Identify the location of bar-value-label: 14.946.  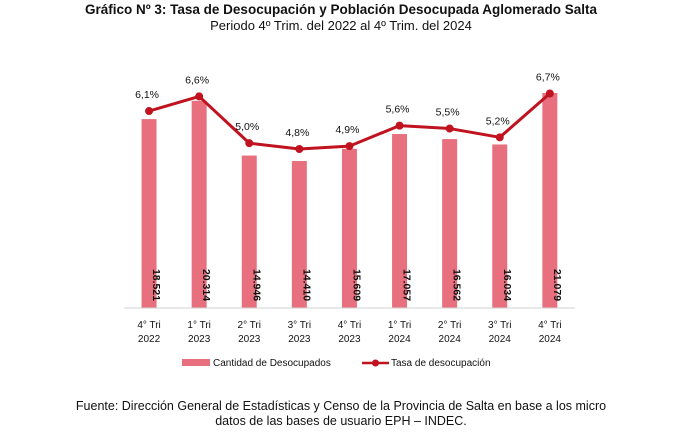
(256, 285).